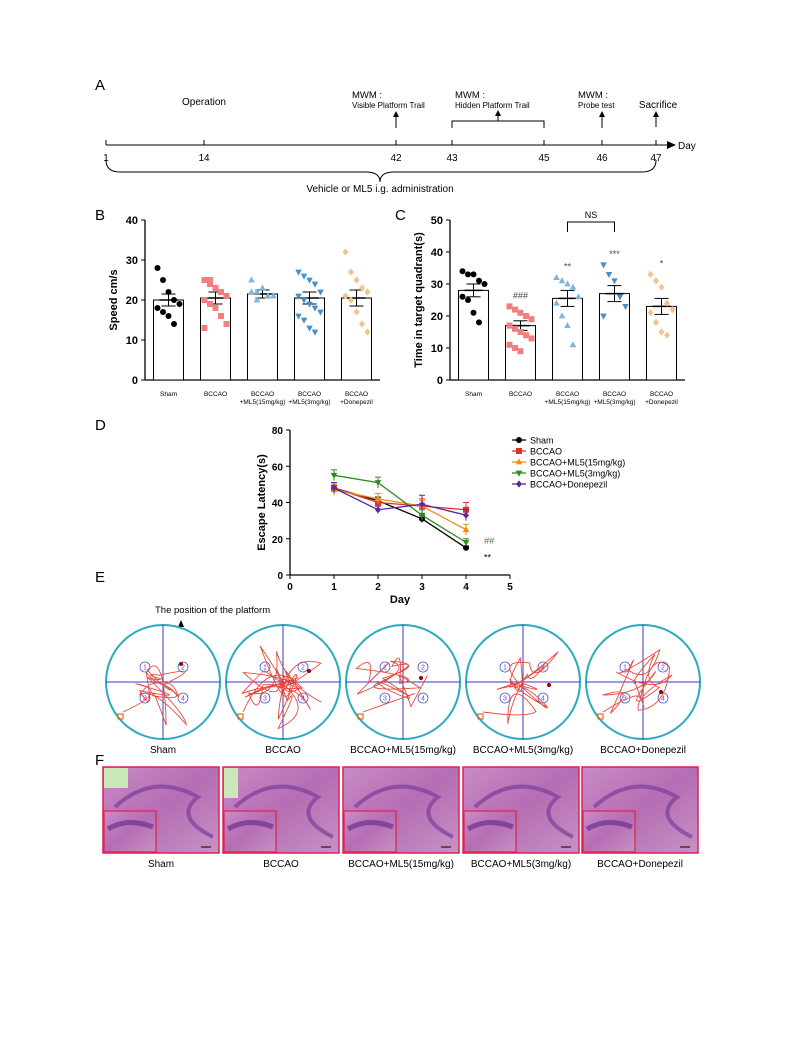  Describe the element at coordinates (265, 668) in the screenshot. I see `quadrant-number: 1` at that location.